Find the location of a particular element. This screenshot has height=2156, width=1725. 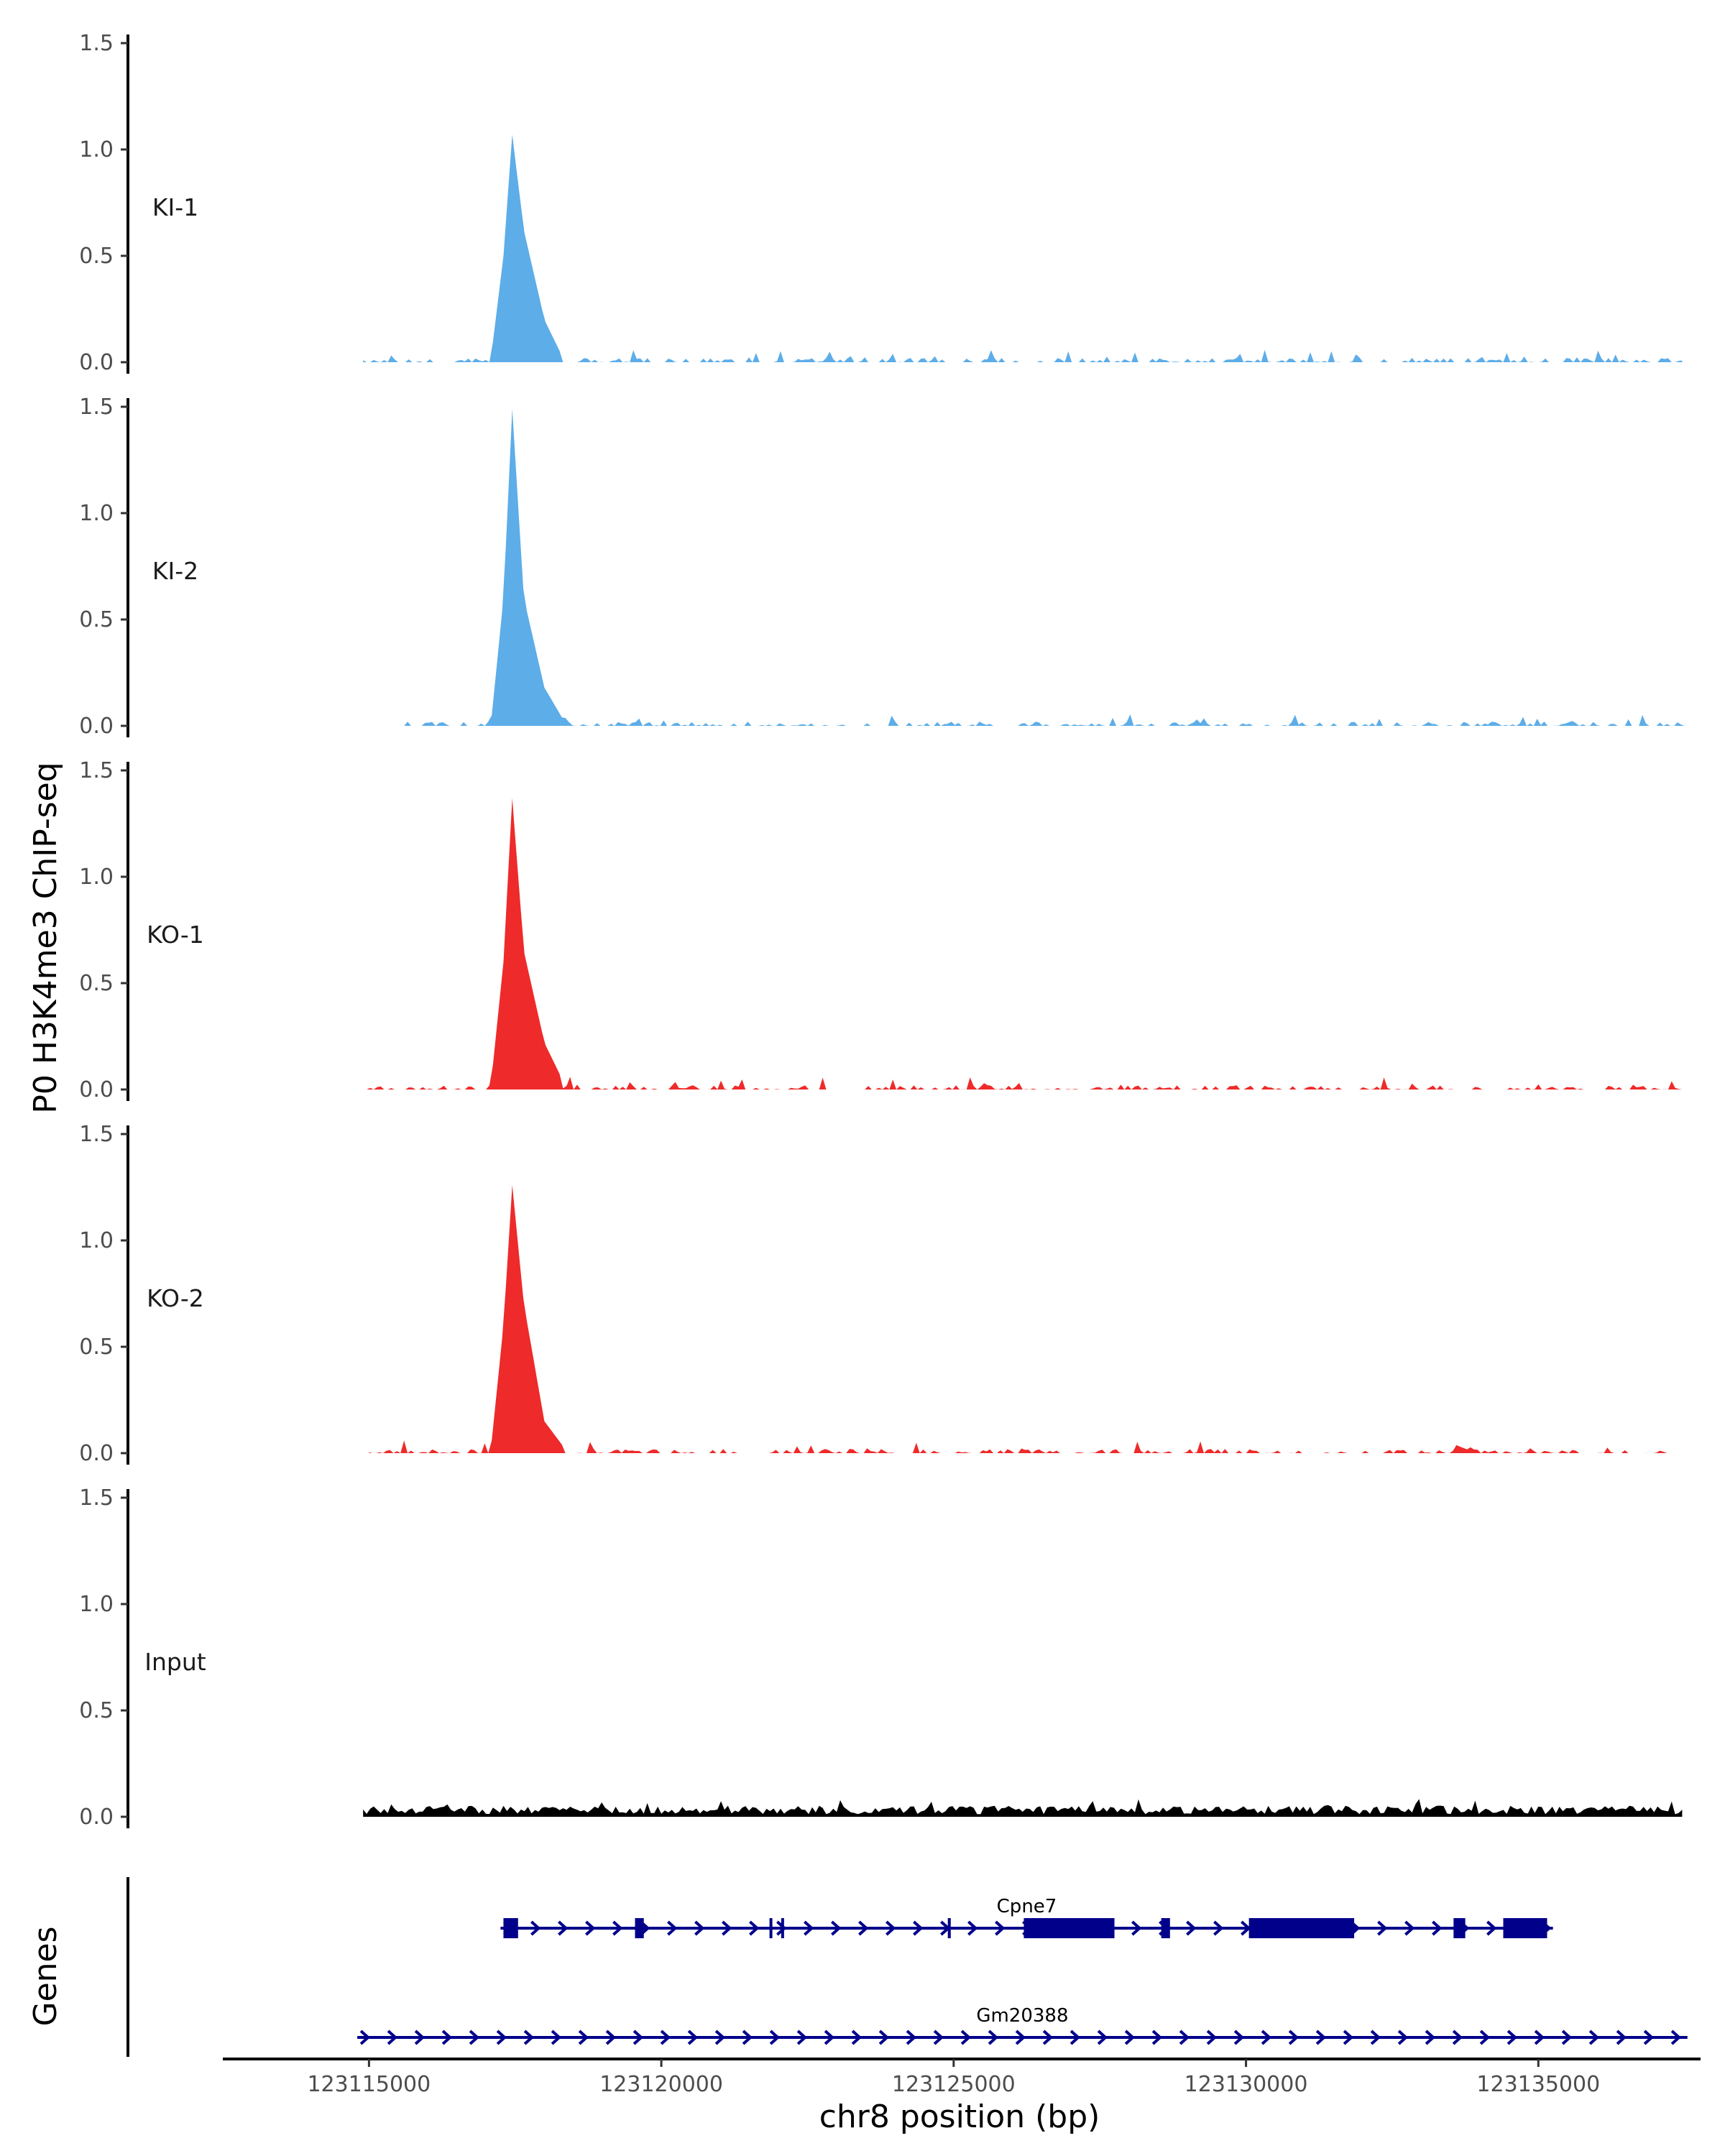

track-label: KI-2 is located at coordinates (175, 571).